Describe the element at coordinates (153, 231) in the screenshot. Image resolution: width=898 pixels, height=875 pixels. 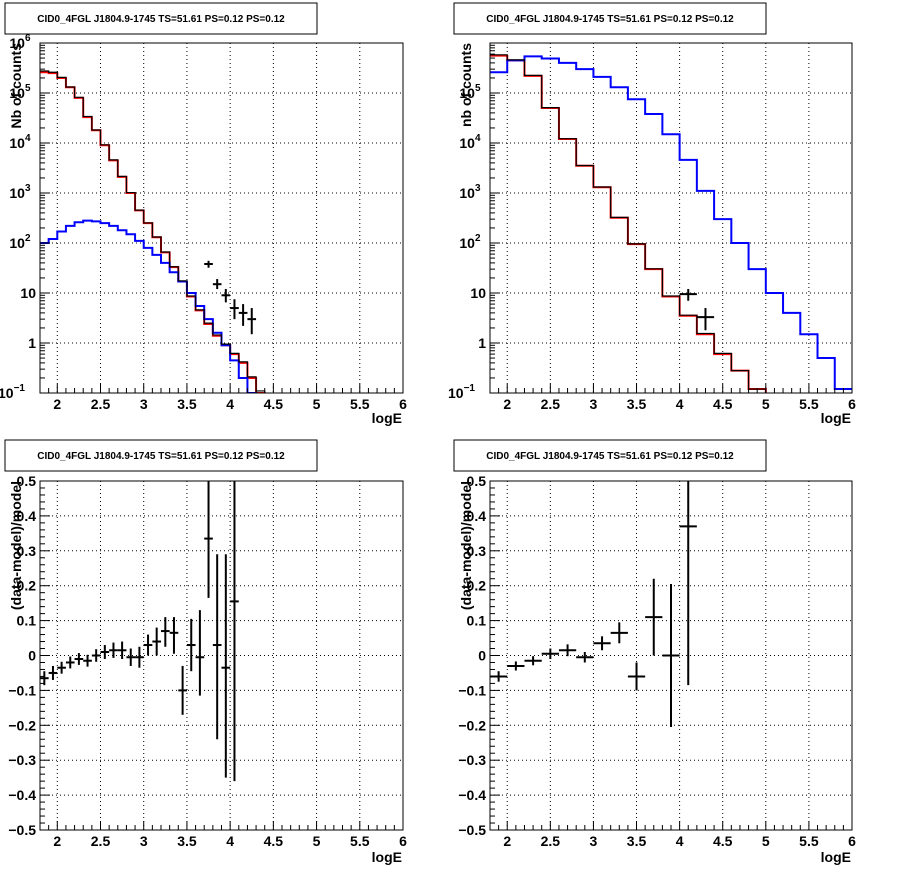
I see `data-layer` at that location.